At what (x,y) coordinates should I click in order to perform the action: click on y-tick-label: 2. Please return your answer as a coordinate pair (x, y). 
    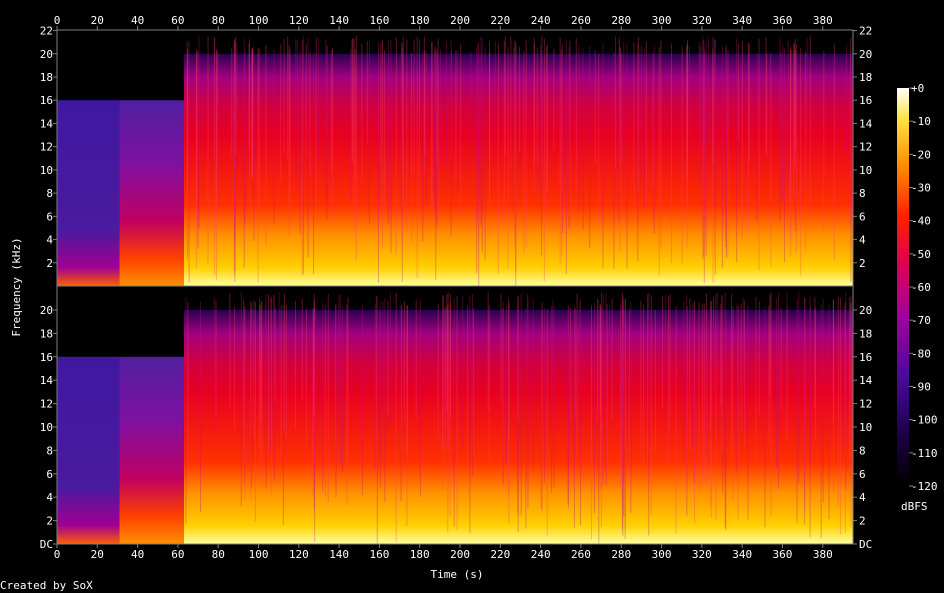
    Looking at the image, I should click on (862, 521).